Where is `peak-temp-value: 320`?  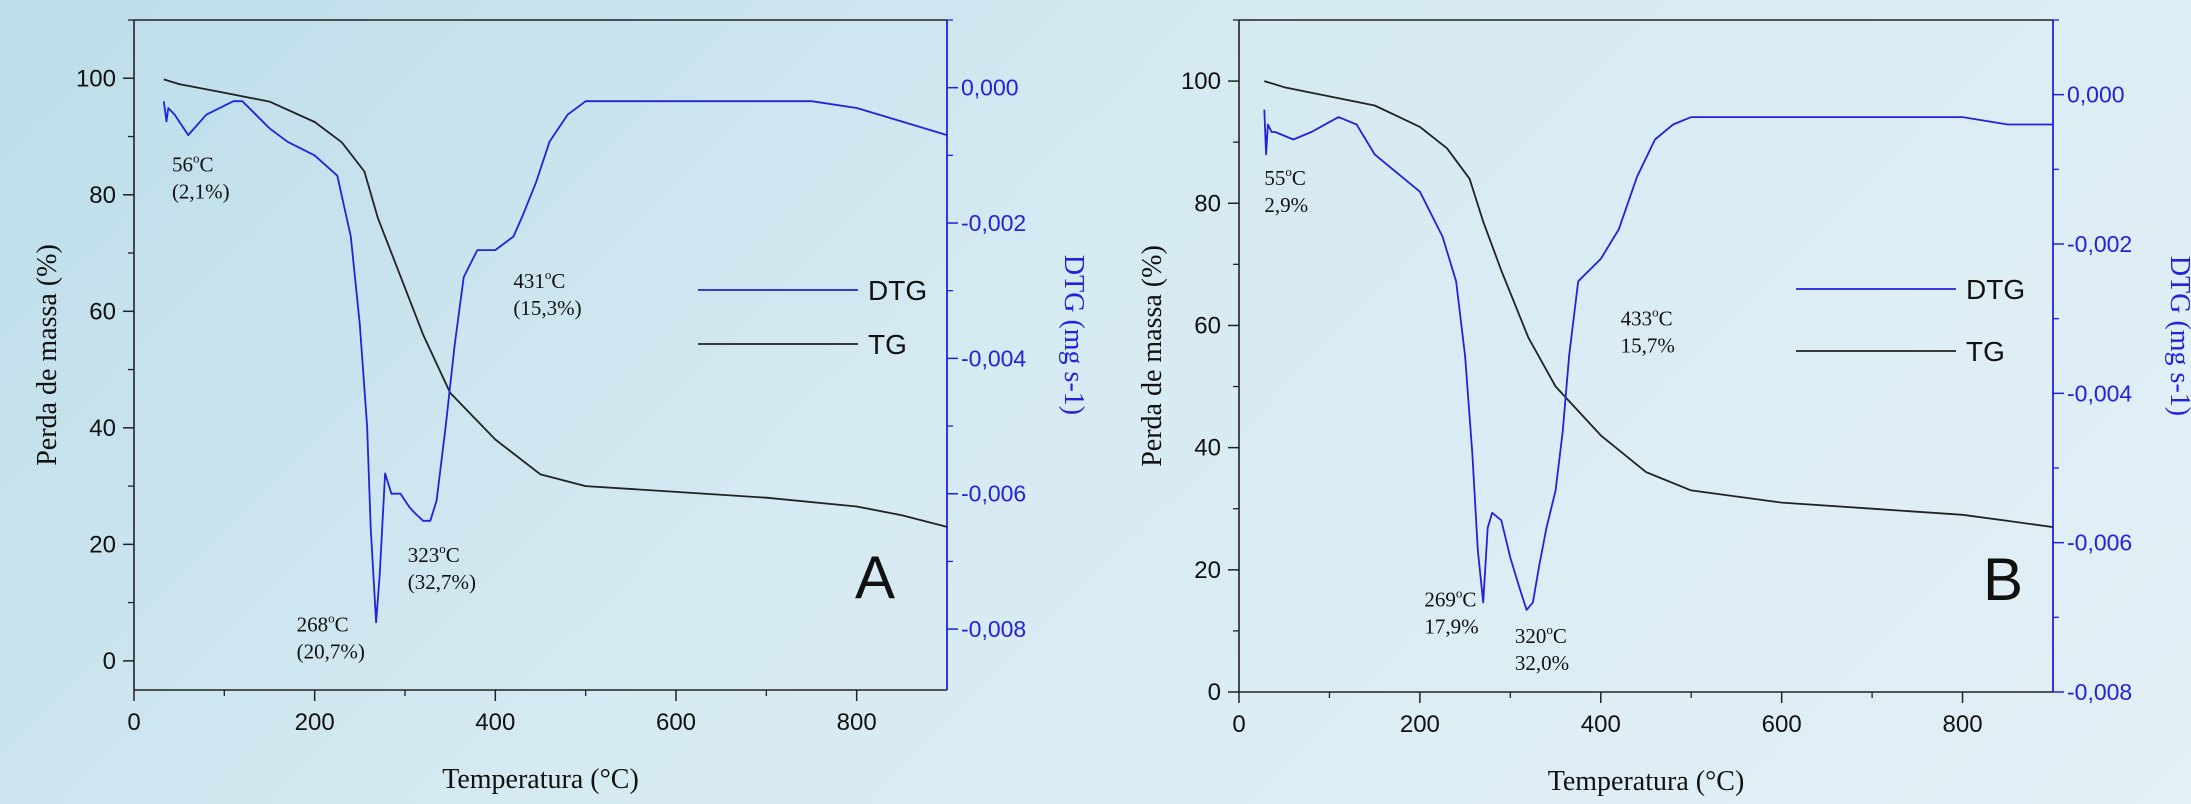
peak-temp-value: 320 is located at coordinates (1531, 636).